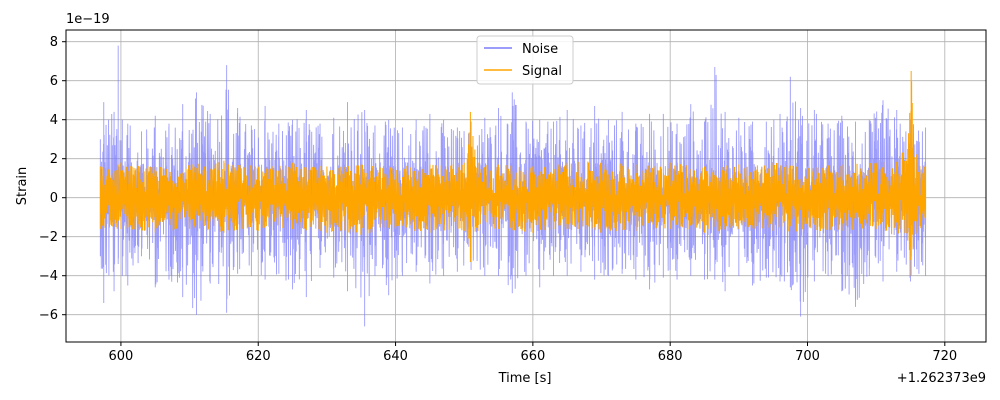 The height and width of the screenshot is (400, 1000). Describe the element at coordinates (22, 186) in the screenshot. I see `y-axis-label: Strain` at that location.